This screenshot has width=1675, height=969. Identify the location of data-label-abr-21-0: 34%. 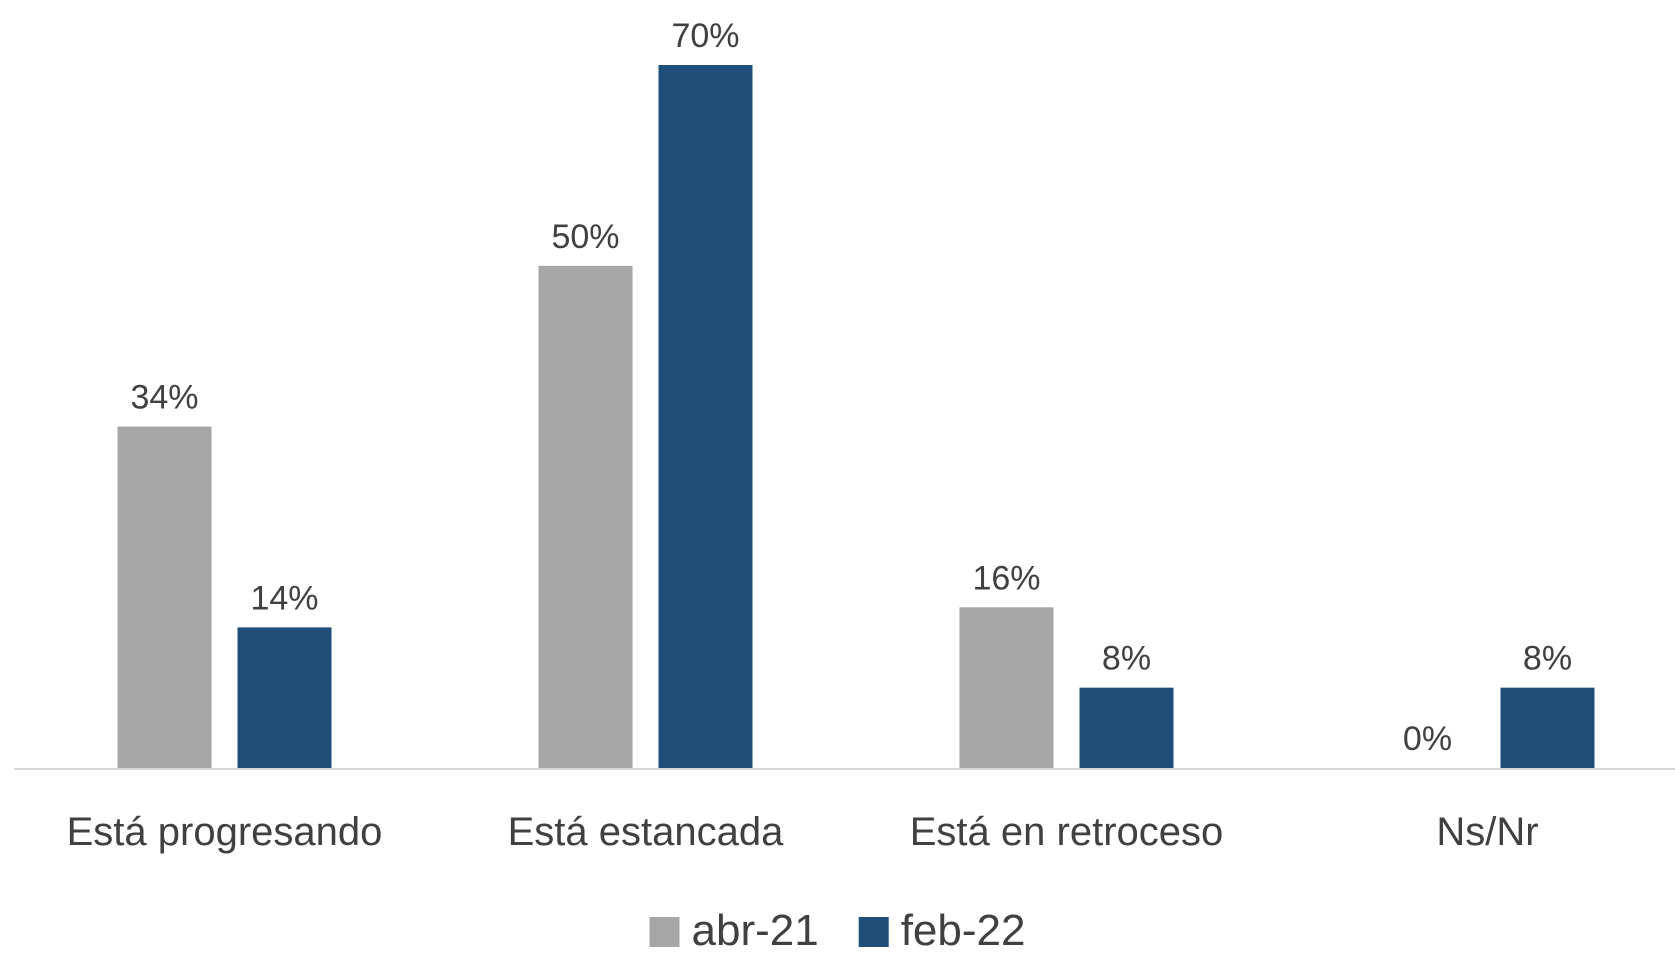
(164, 398).